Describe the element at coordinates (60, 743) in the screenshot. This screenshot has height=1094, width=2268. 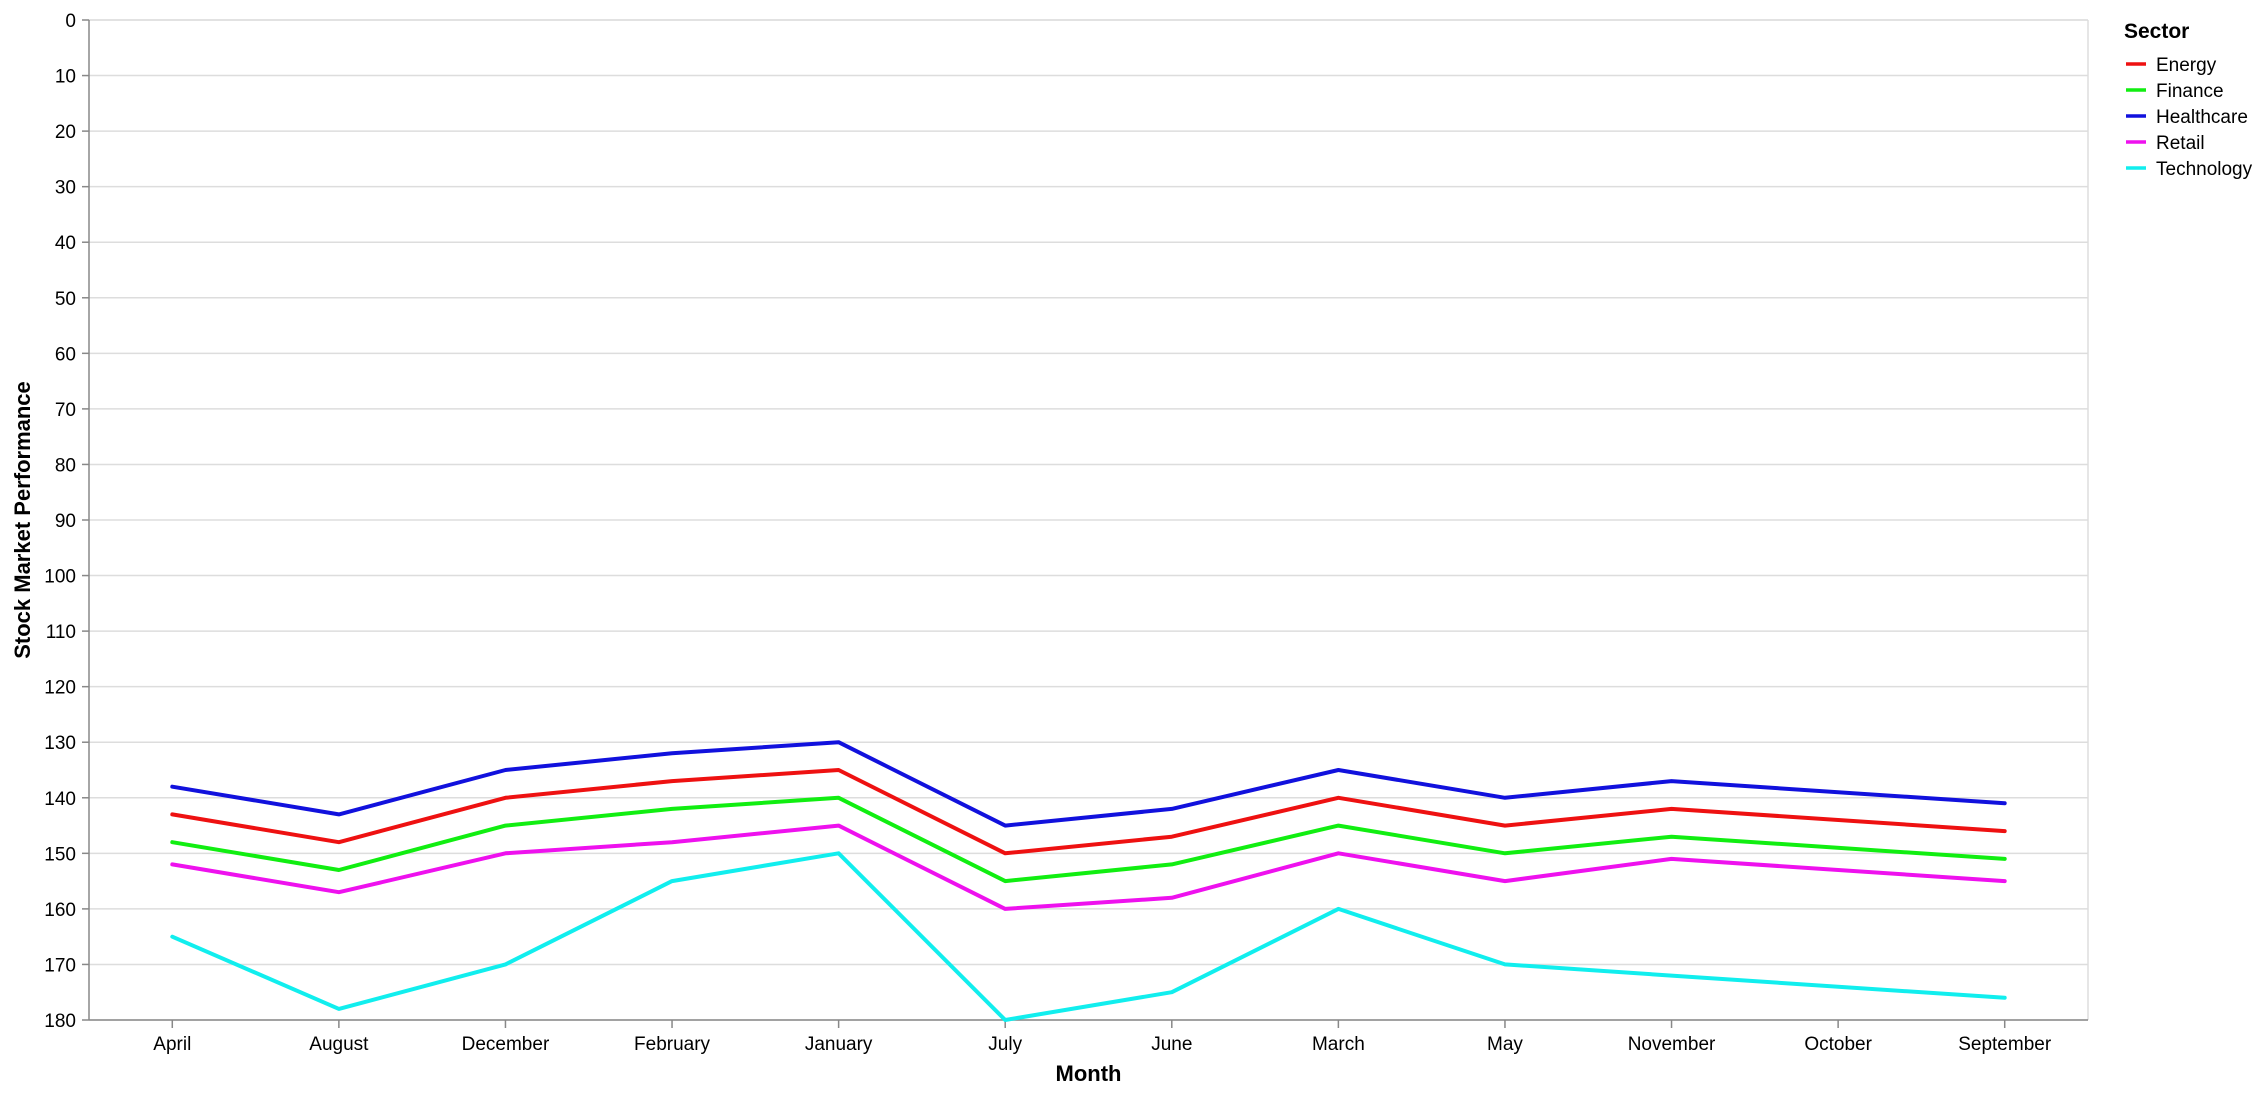
I see `y-tick-label: 130` at that location.